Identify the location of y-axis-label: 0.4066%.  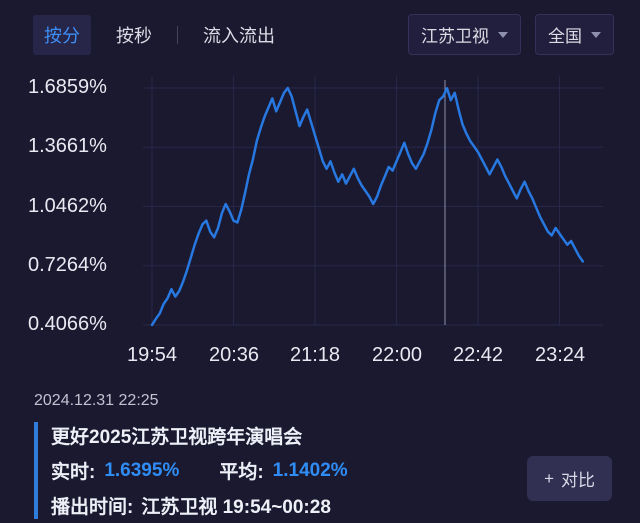
(67, 324).